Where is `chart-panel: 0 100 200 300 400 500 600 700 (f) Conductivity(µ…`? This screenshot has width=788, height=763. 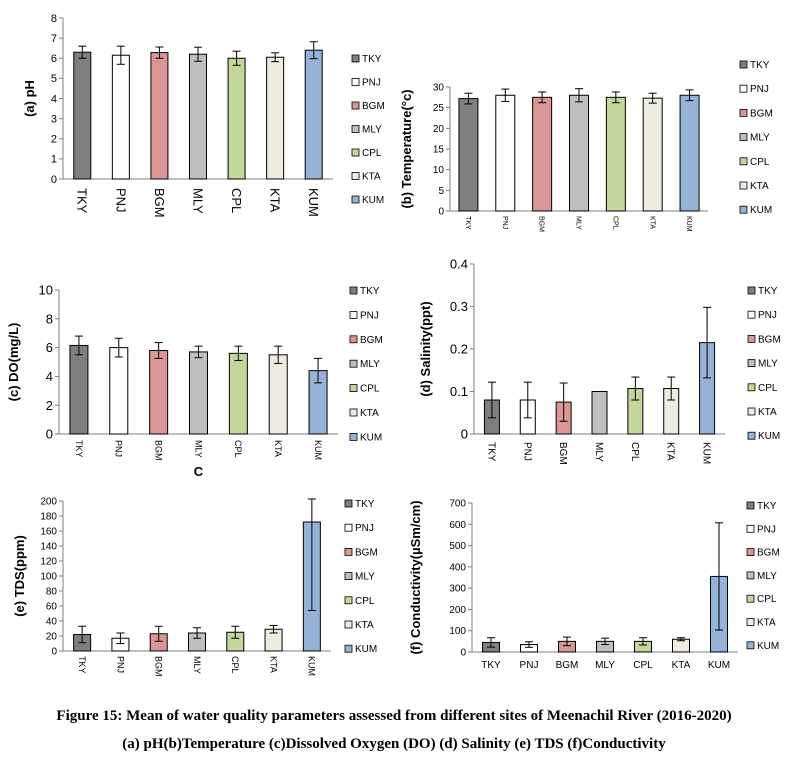 chart-panel: 0 100 200 300 400 500 600 700 (f) Conductivity(µ… is located at coordinates (594, 585).